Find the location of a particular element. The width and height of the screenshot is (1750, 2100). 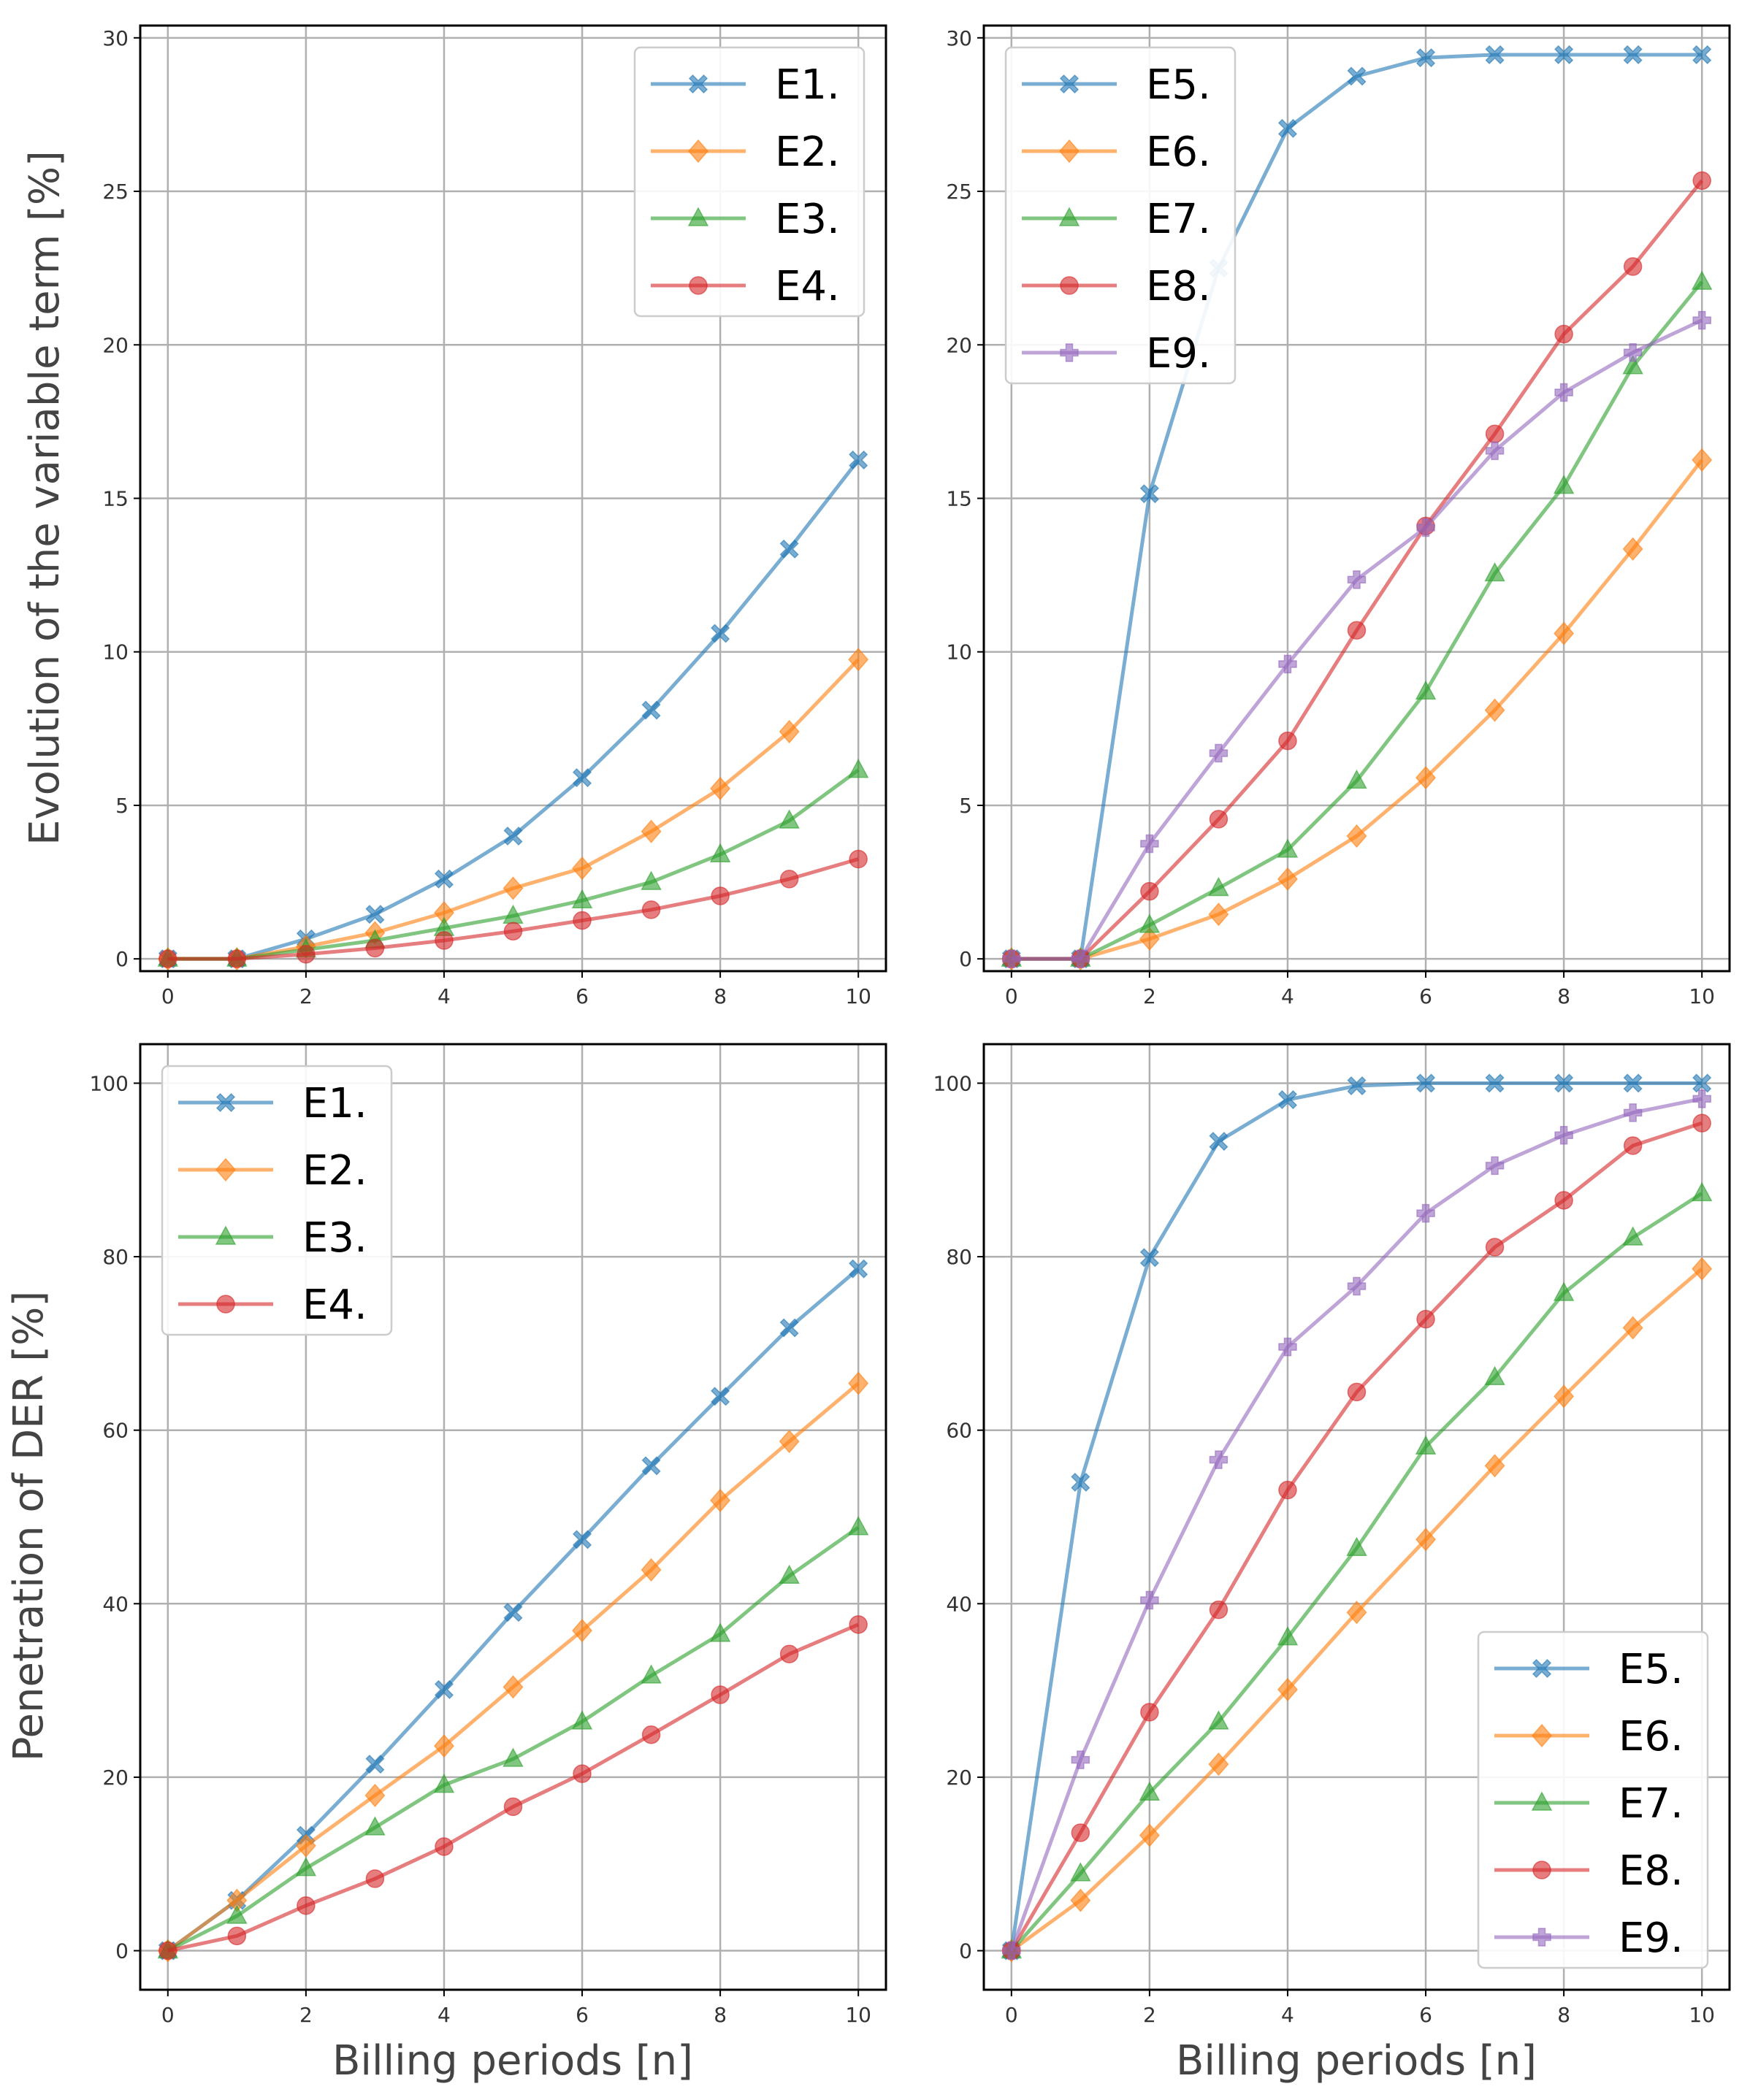

y-tick-label: 5 is located at coordinates (122, 806).